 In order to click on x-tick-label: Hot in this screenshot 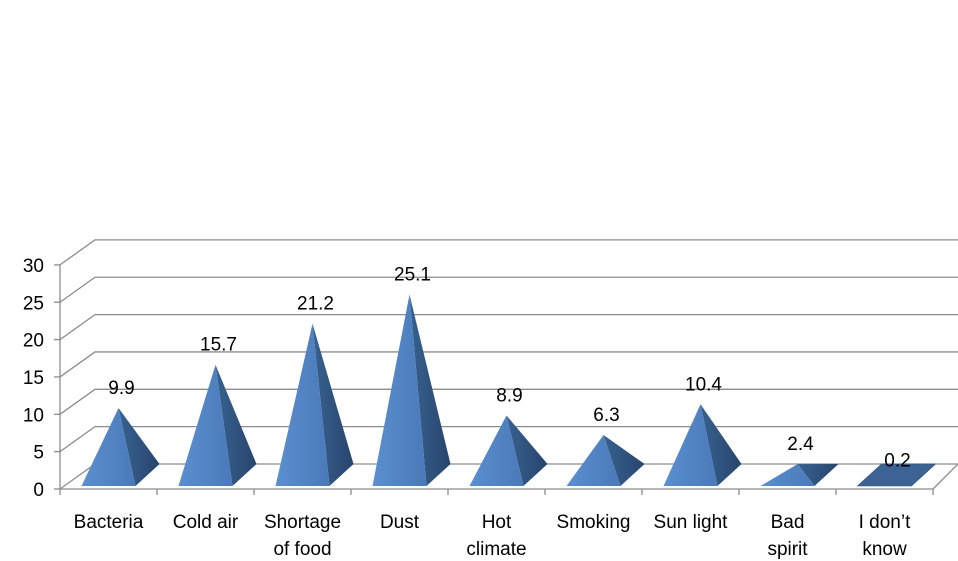, I will do `click(497, 522)`.